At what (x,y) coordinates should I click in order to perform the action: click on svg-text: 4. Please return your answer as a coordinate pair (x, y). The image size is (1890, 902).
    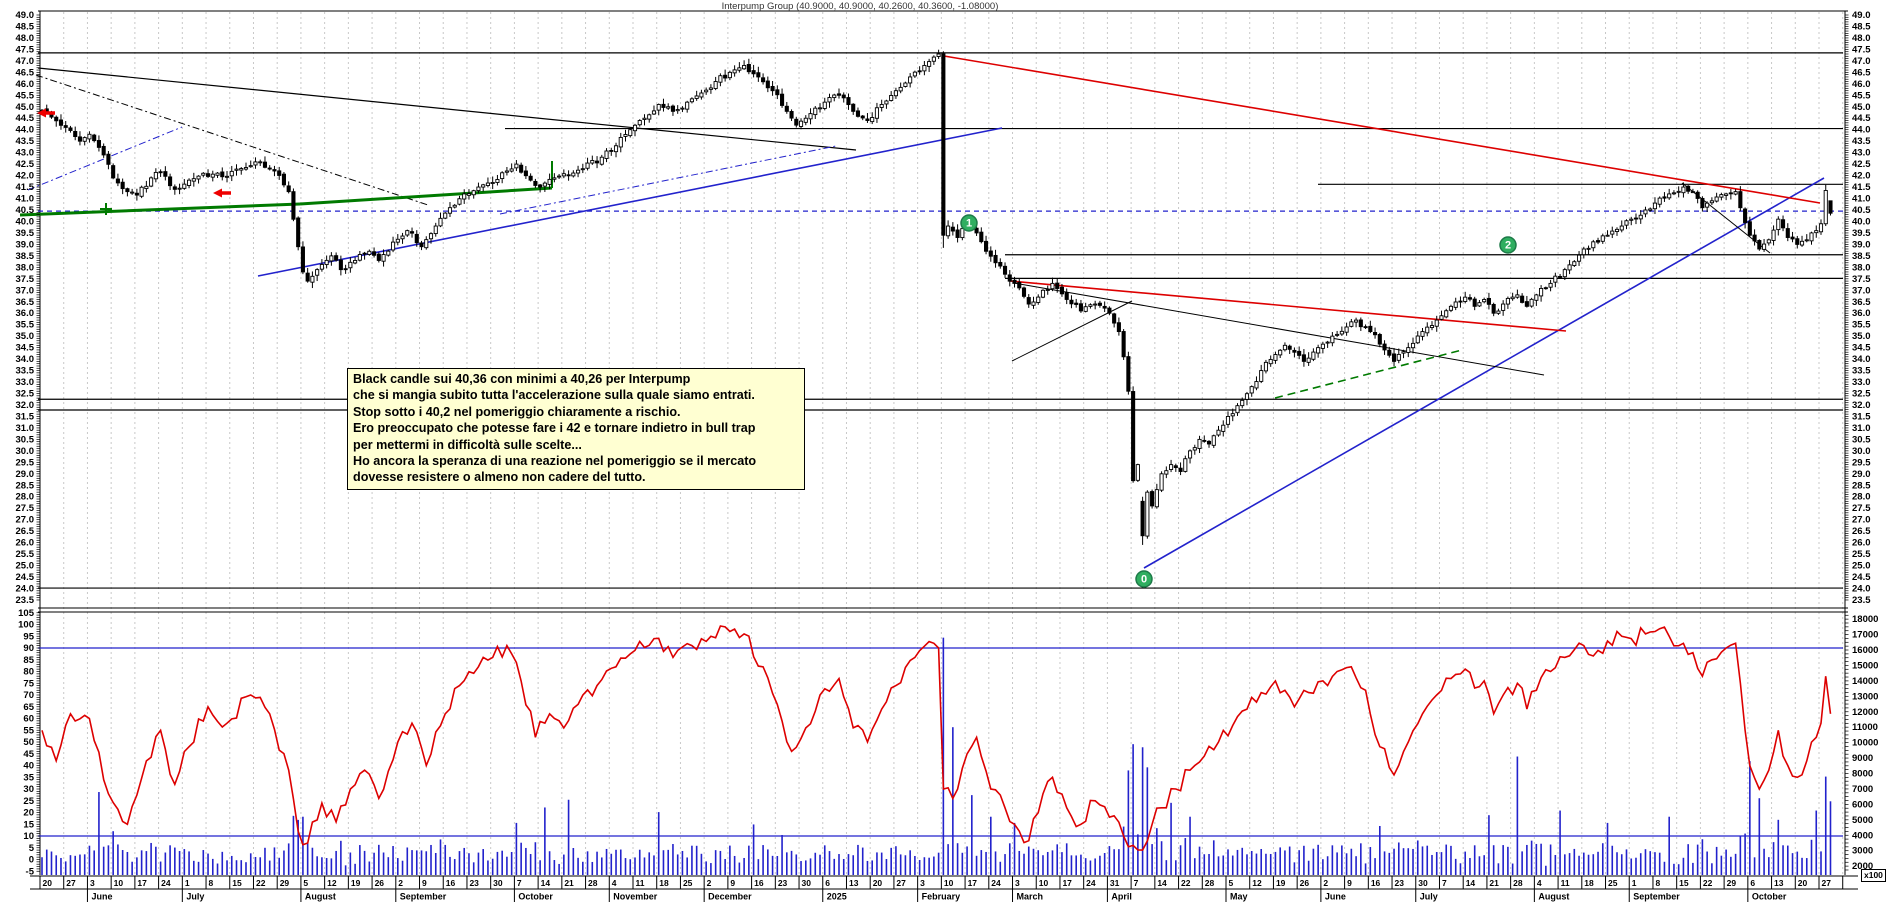
    Looking at the image, I should click on (1539, 883).